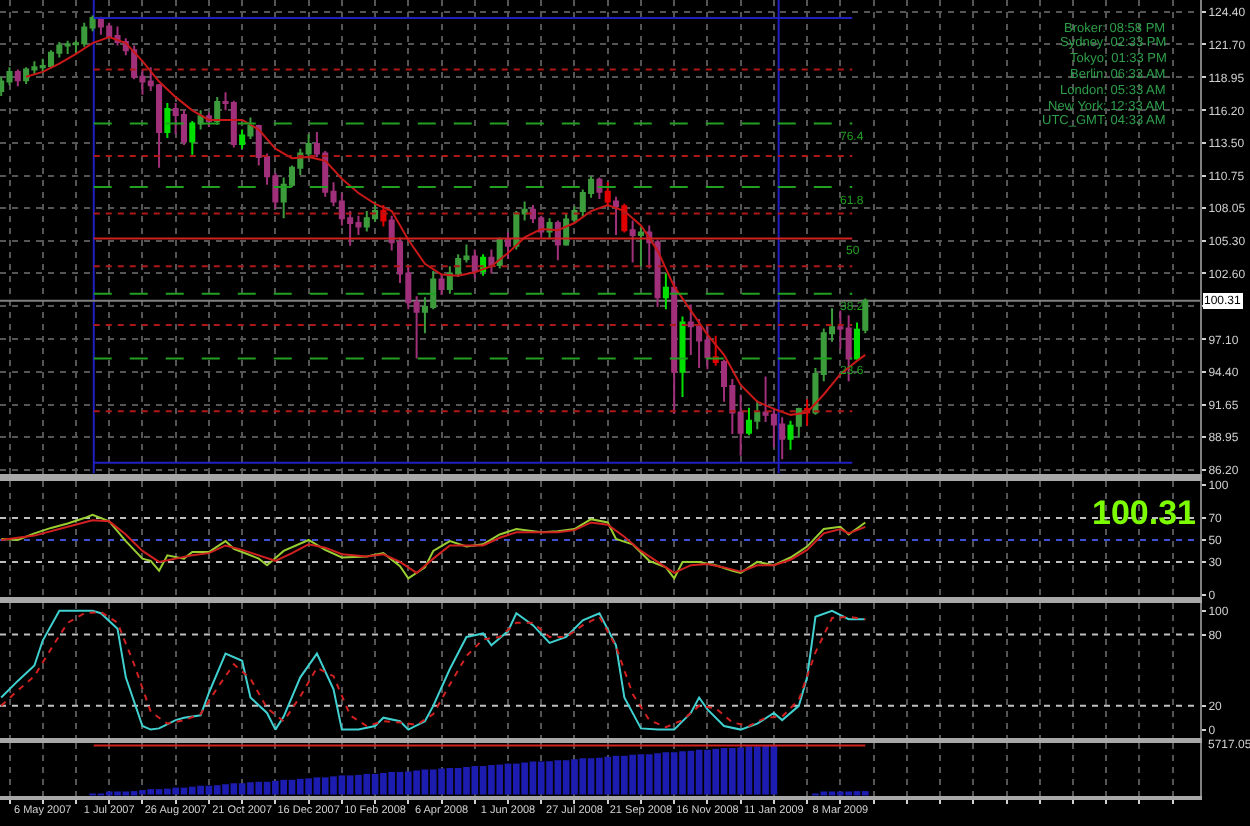 The width and height of the screenshot is (1250, 826). I want to click on annotation: 100.31, so click(1144, 513).